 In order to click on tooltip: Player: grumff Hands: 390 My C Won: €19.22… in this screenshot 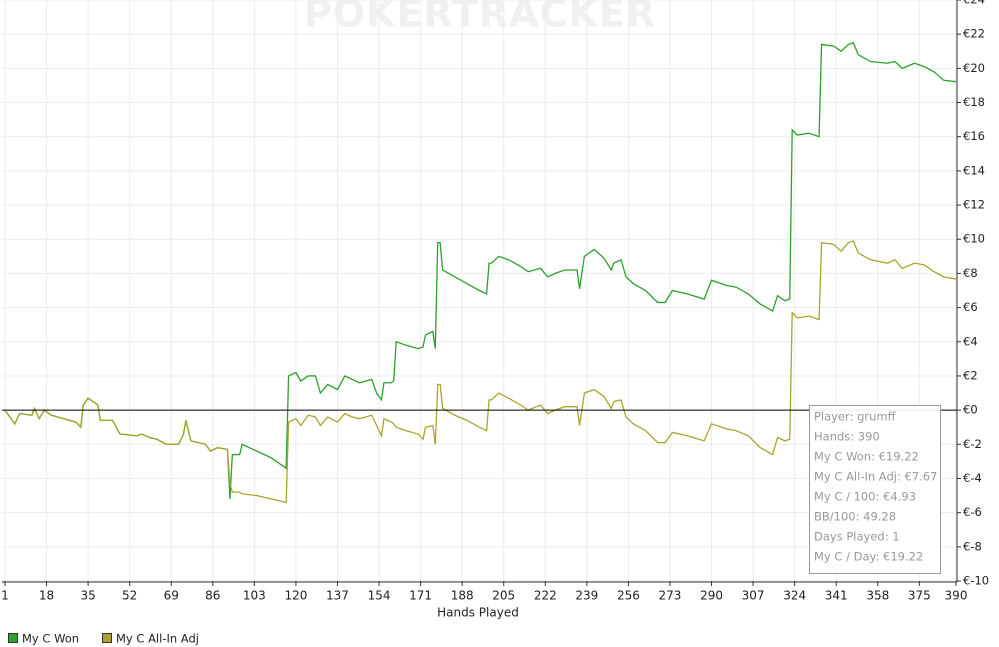, I will do `click(875, 489)`.